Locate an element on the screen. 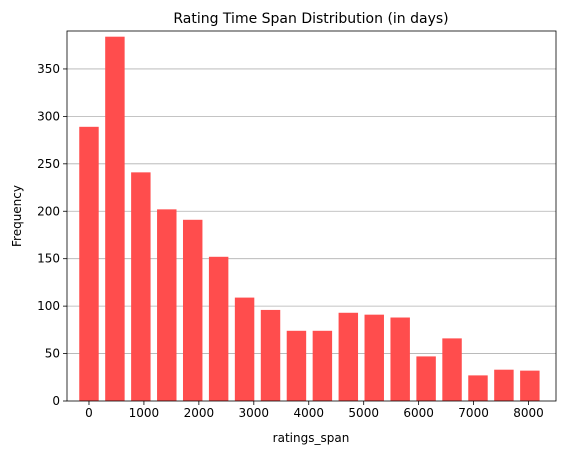 The width and height of the screenshot is (571, 455). x-tick-label: 7000 is located at coordinates (473, 413).